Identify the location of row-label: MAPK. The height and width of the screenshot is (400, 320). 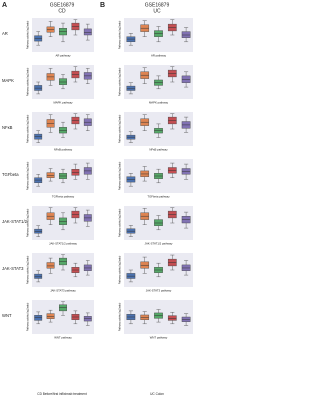
(8, 80).